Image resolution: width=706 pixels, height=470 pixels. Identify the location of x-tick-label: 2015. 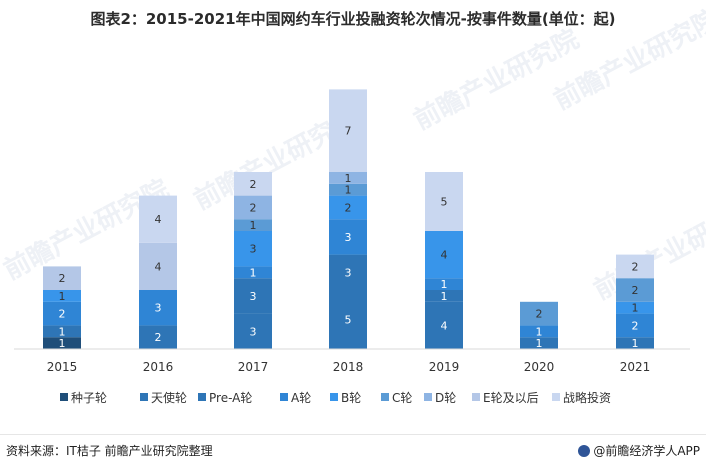
(62, 367).